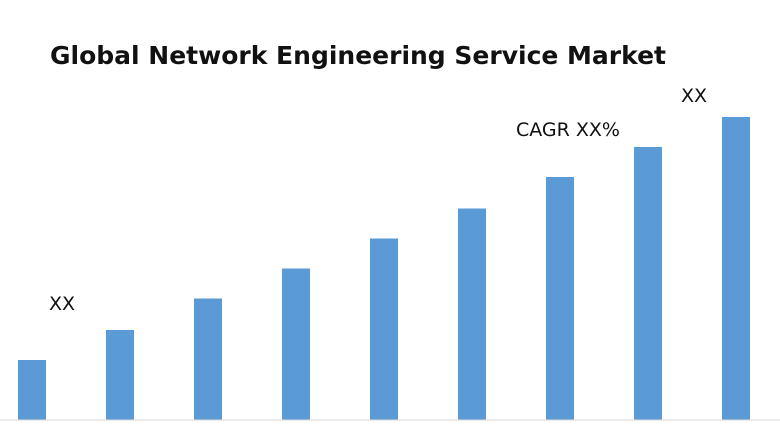  Describe the element at coordinates (694, 96) in the screenshot. I see `end-value-label: XX` at that location.